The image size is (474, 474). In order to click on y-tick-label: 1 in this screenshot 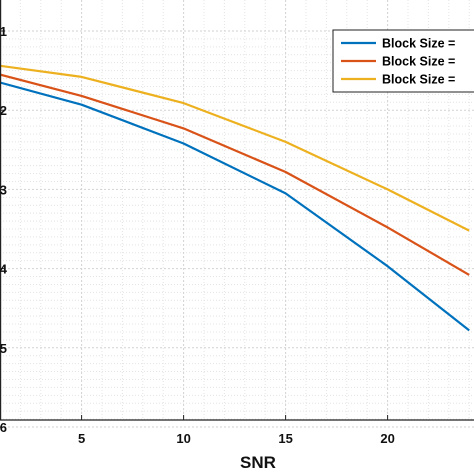, I will do `click(3, 31)`.